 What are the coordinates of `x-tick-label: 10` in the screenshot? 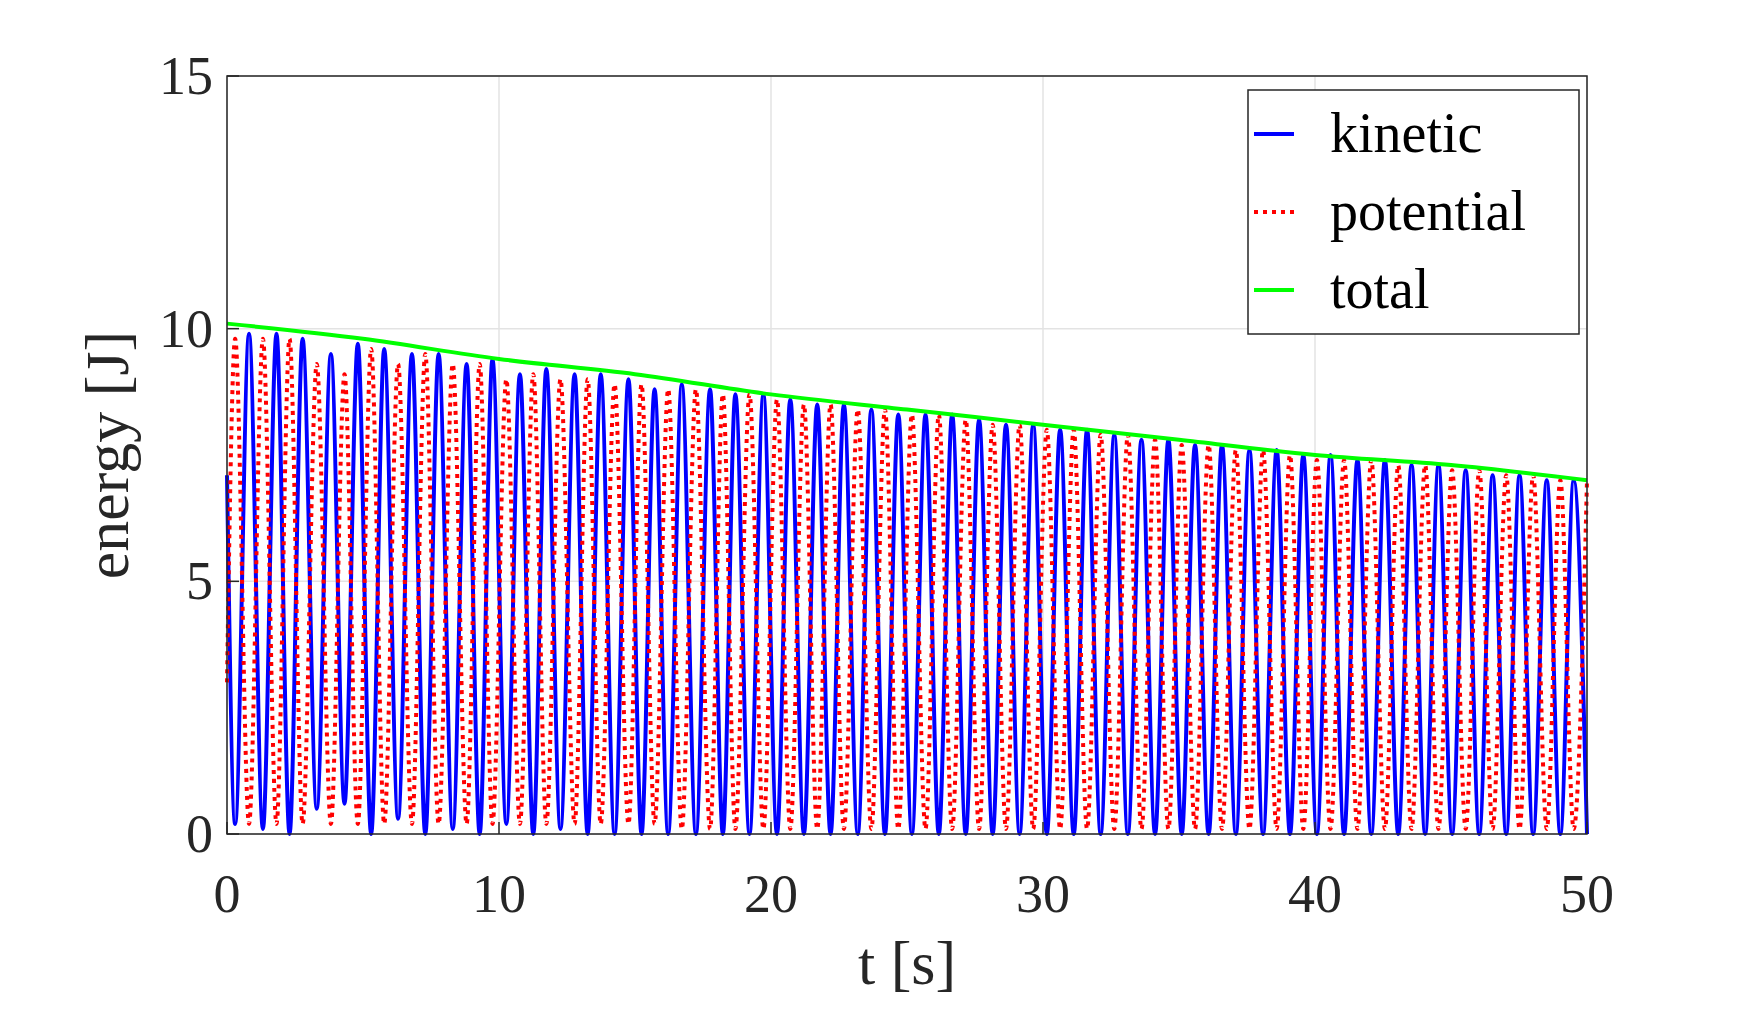 It's located at (499, 894).